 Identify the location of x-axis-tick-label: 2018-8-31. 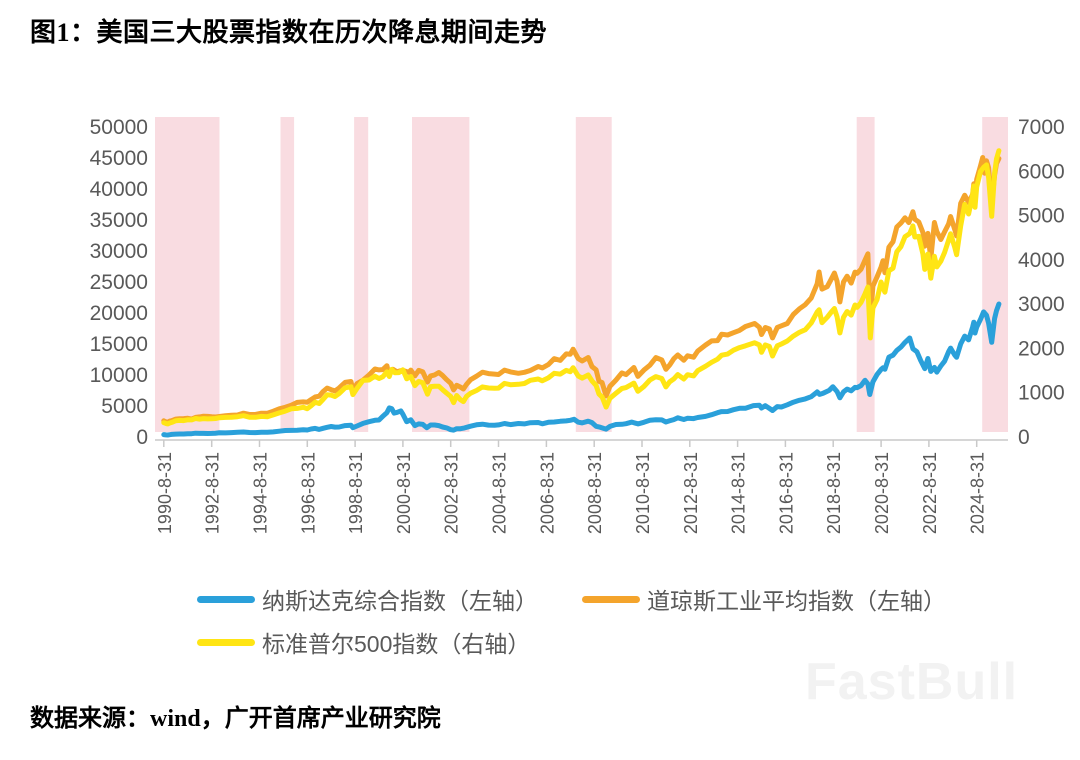
(834, 493).